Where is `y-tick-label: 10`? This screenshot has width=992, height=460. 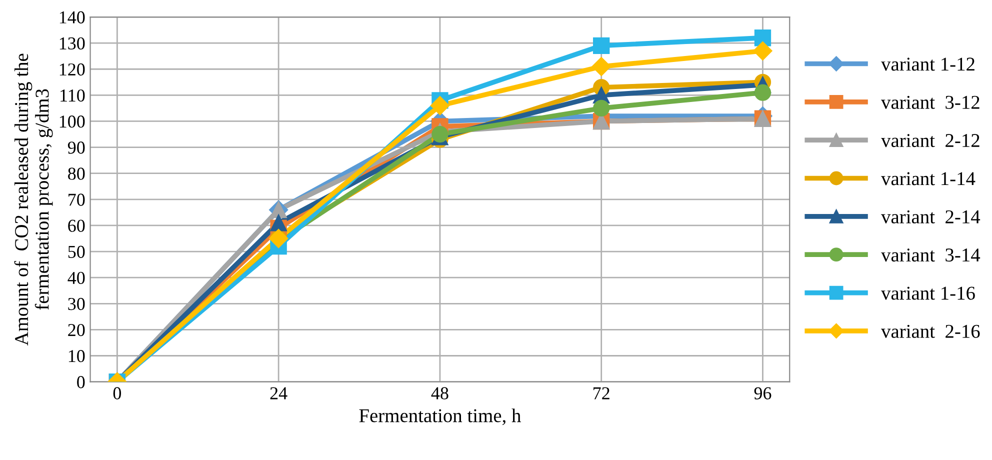 y-tick-label: 10 is located at coordinates (76, 356).